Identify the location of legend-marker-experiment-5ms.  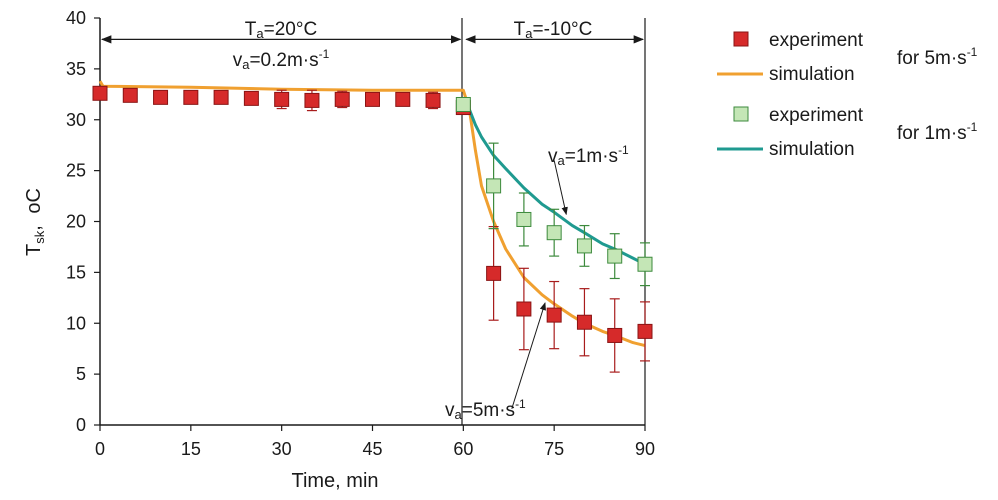
(741, 39).